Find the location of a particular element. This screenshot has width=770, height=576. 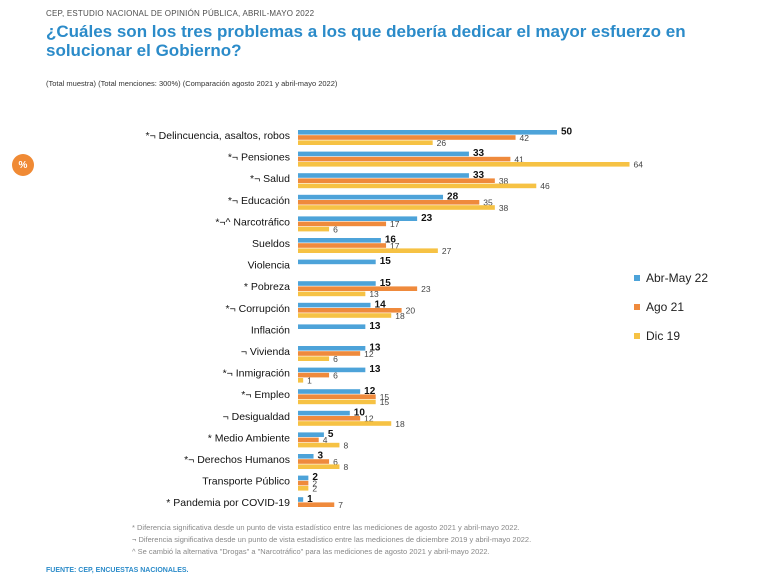

category-label: *¬ Salud is located at coordinates (270, 179).